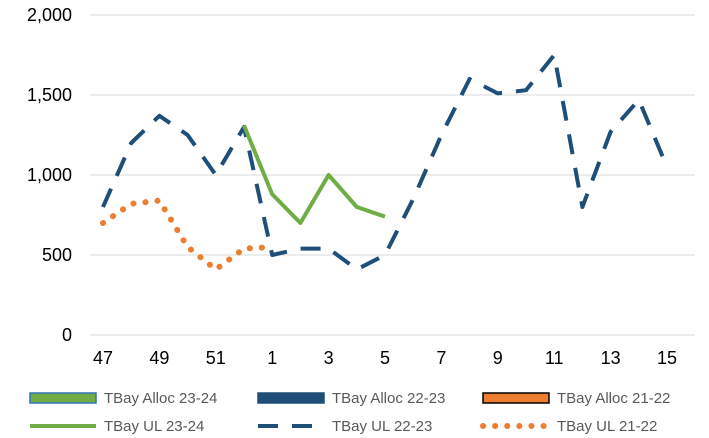  Describe the element at coordinates (49, 95) in the screenshot. I see `y-tick-label: 1,500` at that location.